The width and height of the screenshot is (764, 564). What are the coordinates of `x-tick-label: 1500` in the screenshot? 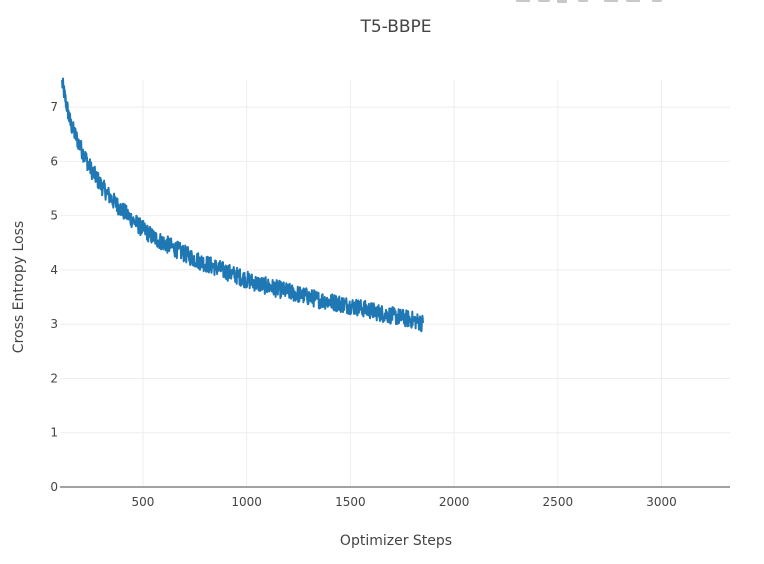 It's located at (350, 502).